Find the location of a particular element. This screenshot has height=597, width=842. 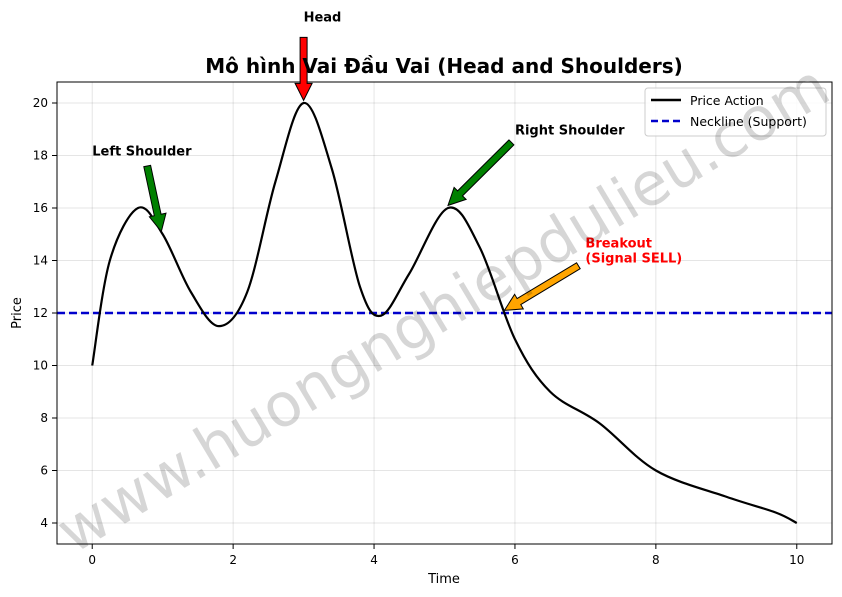

y-tick-label: 8 is located at coordinates (44, 418).